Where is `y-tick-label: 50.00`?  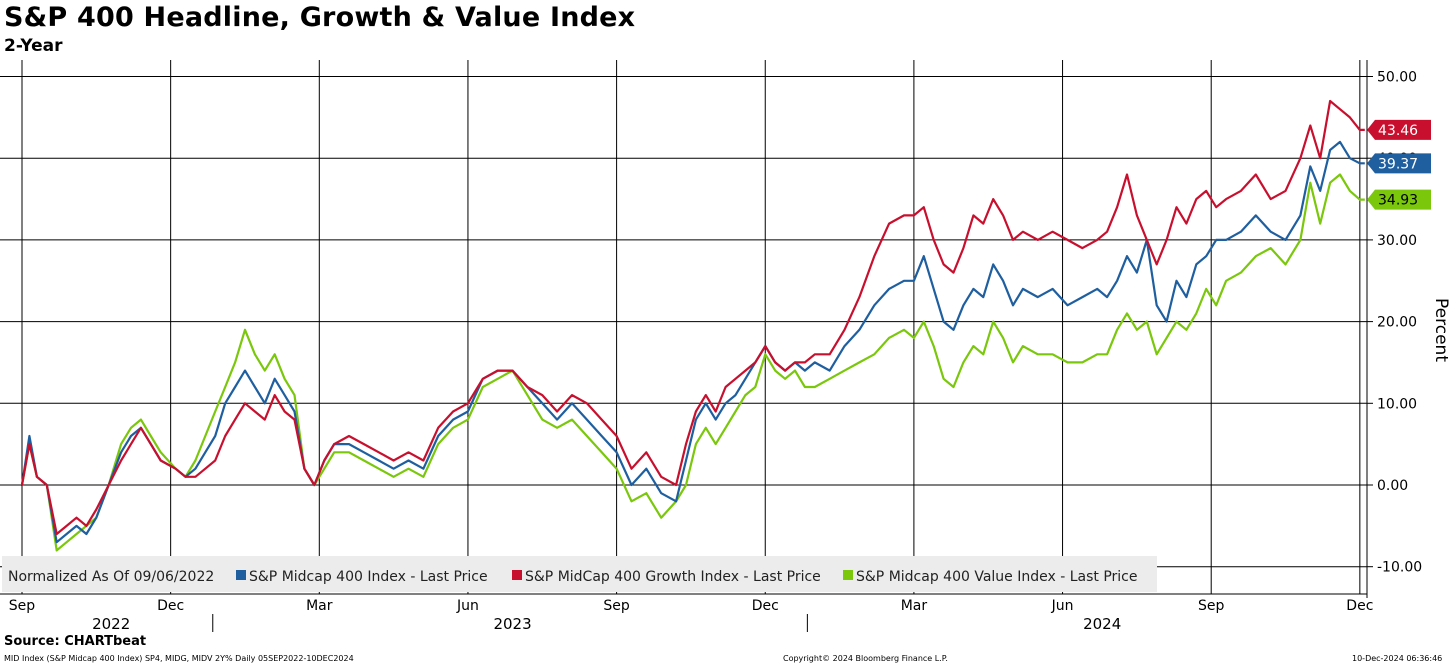
y-tick-label: 50.00 is located at coordinates (1397, 78).